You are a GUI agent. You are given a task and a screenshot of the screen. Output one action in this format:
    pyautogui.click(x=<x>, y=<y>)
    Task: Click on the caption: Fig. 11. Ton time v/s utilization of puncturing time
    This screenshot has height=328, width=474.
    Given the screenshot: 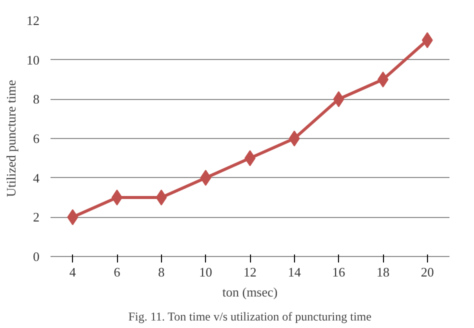 What is the action you would take?
    pyautogui.click(x=250, y=317)
    